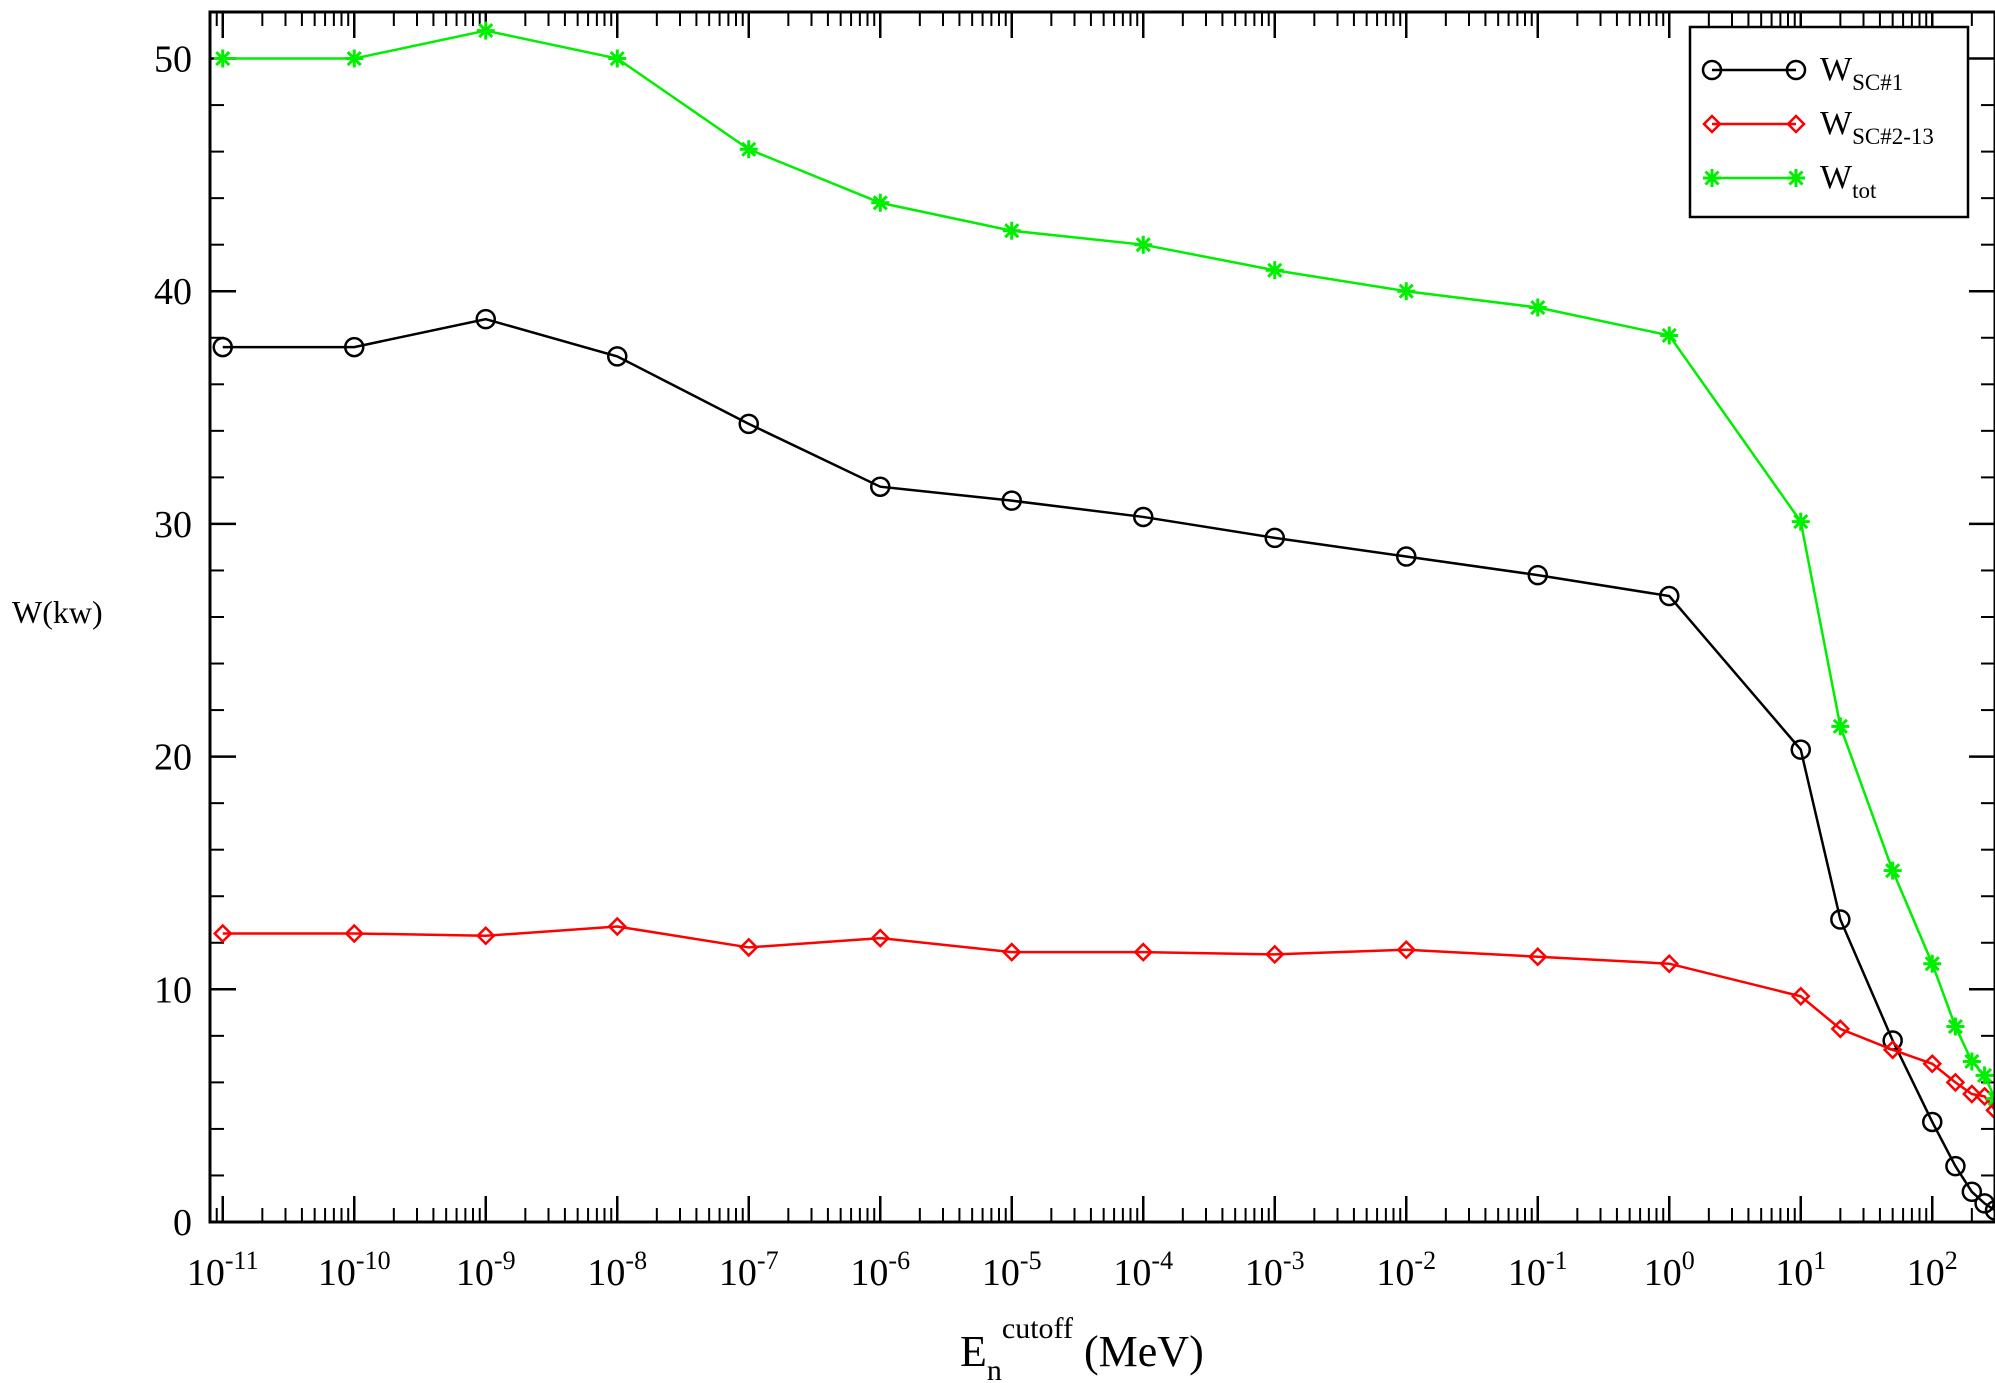 This screenshot has width=1995, height=1383. I want to click on x-tick-label-exp: 1, so click(1819, 1260).